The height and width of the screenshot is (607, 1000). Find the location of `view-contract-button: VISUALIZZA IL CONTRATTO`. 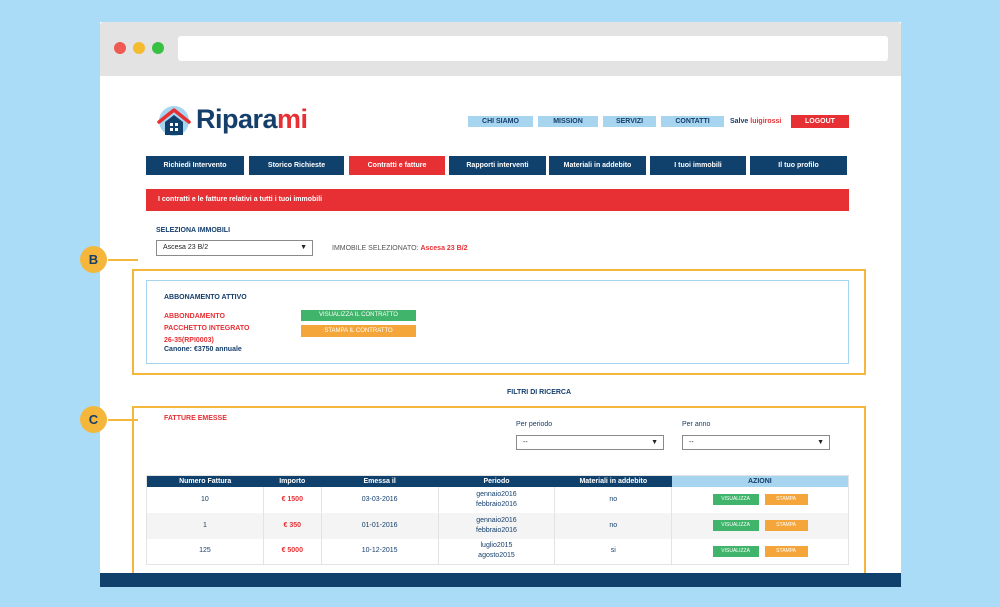

view-contract-button: VISUALIZZA IL CONTRATTO is located at coordinates (358, 315).